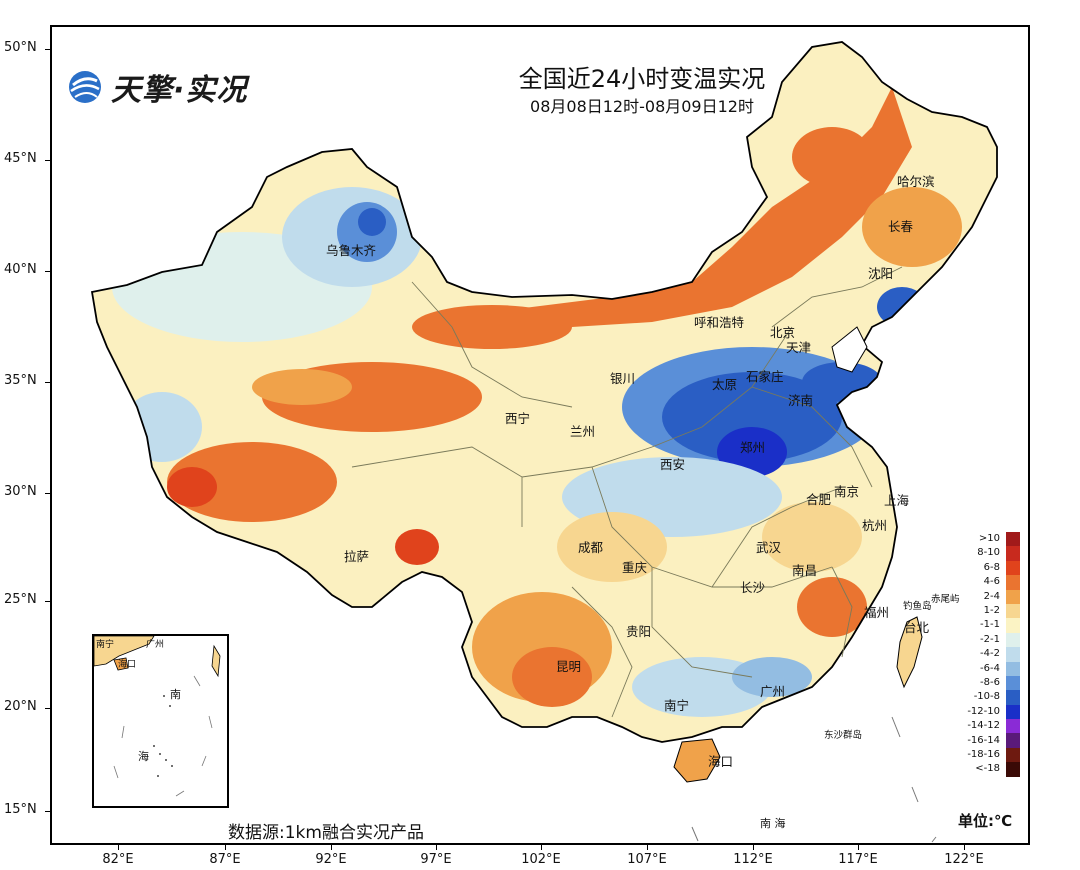 Image resolution: width=1080 pixels, height=870 pixels. What do you see at coordinates (357, 556) in the screenshot?
I see `city-label-lhasa: 拉萨` at bounding box center [357, 556].